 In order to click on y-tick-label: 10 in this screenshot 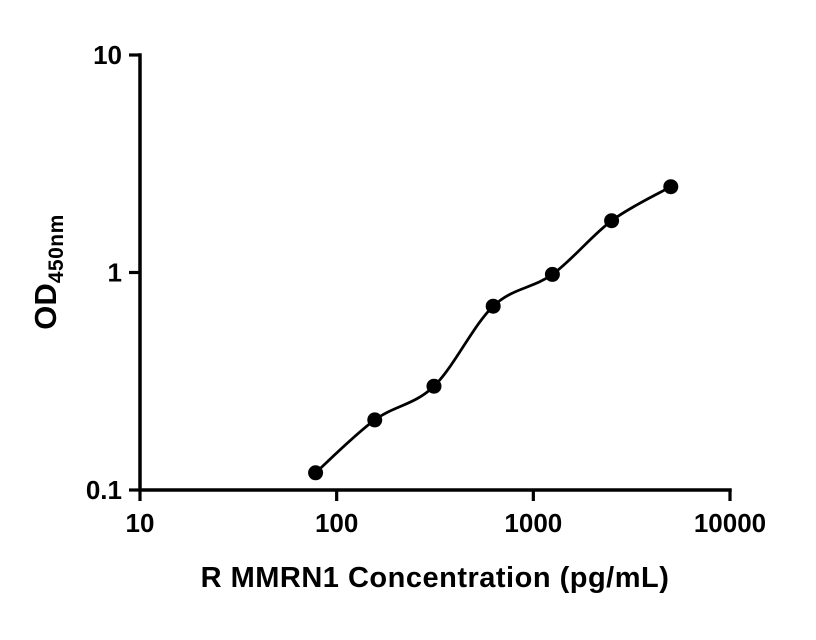, I will do `click(107, 55)`.